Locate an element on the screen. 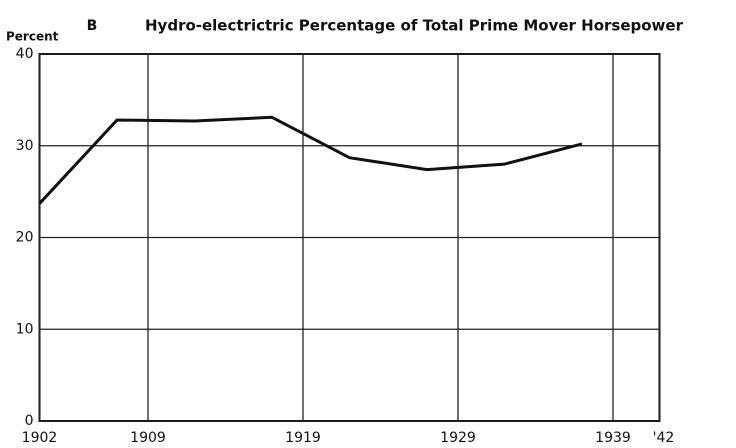 Image resolution: width=736 pixels, height=448 pixels. y-tick-label: 40 is located at coordinates (25, 54).